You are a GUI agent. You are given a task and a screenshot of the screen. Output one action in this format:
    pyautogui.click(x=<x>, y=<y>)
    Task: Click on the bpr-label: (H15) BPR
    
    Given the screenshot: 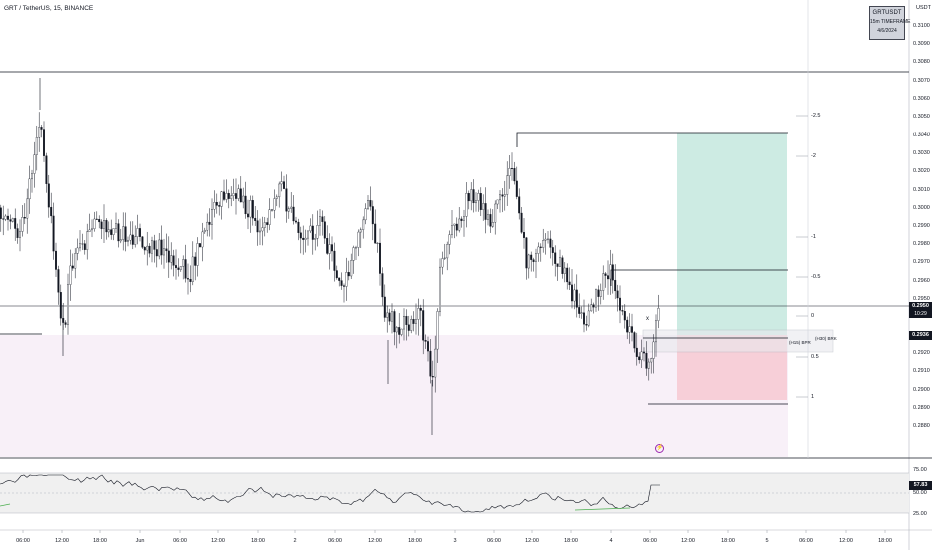 What is the action you would take?
    pyautogui.click(x=800, y=342)
    